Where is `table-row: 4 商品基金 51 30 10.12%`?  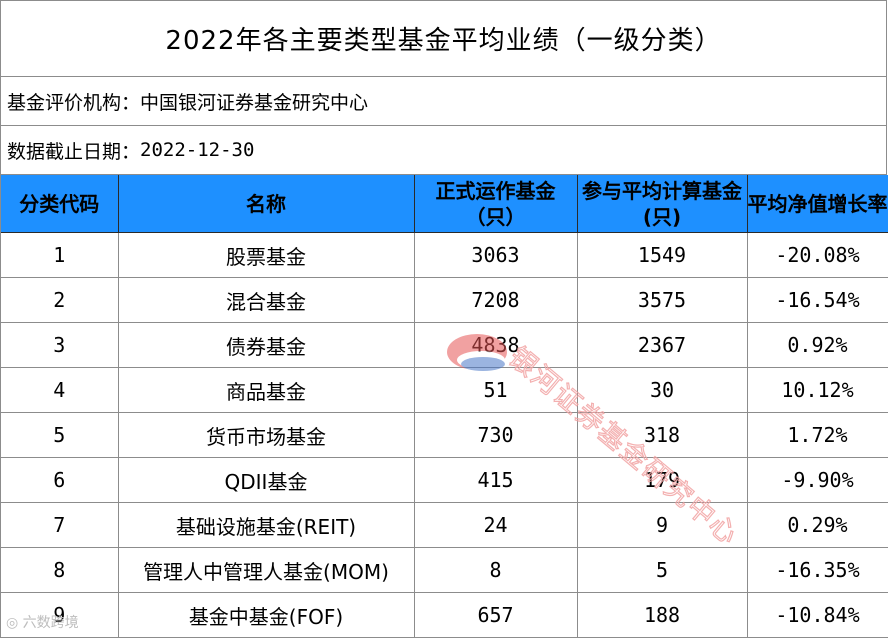
table-row: 4 商品基金 51 30 10.12% is located at coordinates (444, 390).